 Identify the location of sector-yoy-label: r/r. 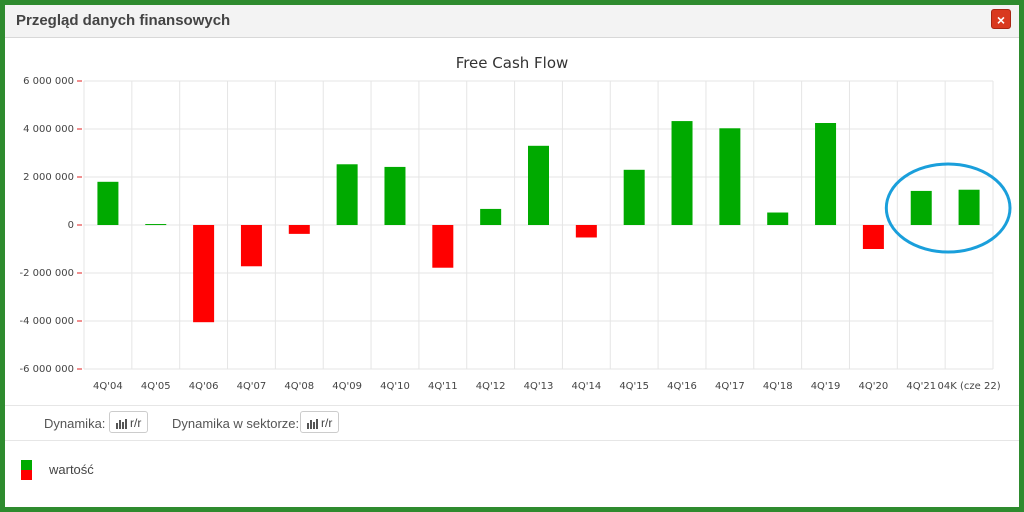
(327, 423).